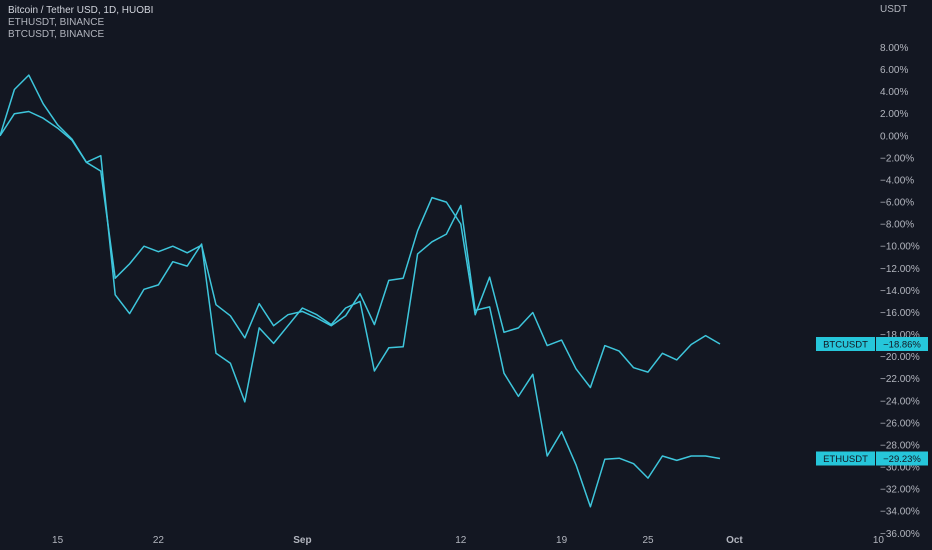  Describe the element at coordinates (81, 10) in the screenshot. I see `legend-main-symbol: Bitcoin / Tether USD, 1D, HUOBI` at that location.